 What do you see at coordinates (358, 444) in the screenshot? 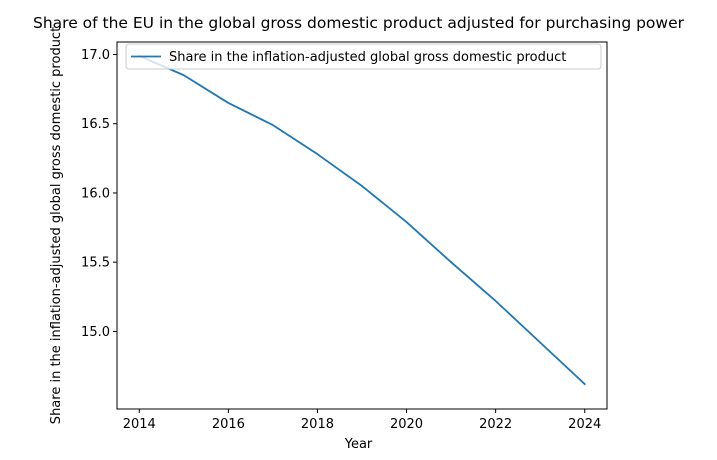
I see `x-axis-label: Year` at bounding box center [358, 444].